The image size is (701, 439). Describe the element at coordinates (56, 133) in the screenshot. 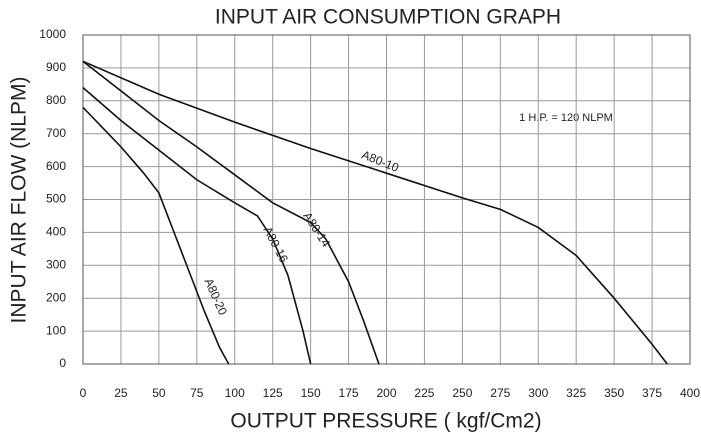

I see `y-tick-label: 700` at that location.